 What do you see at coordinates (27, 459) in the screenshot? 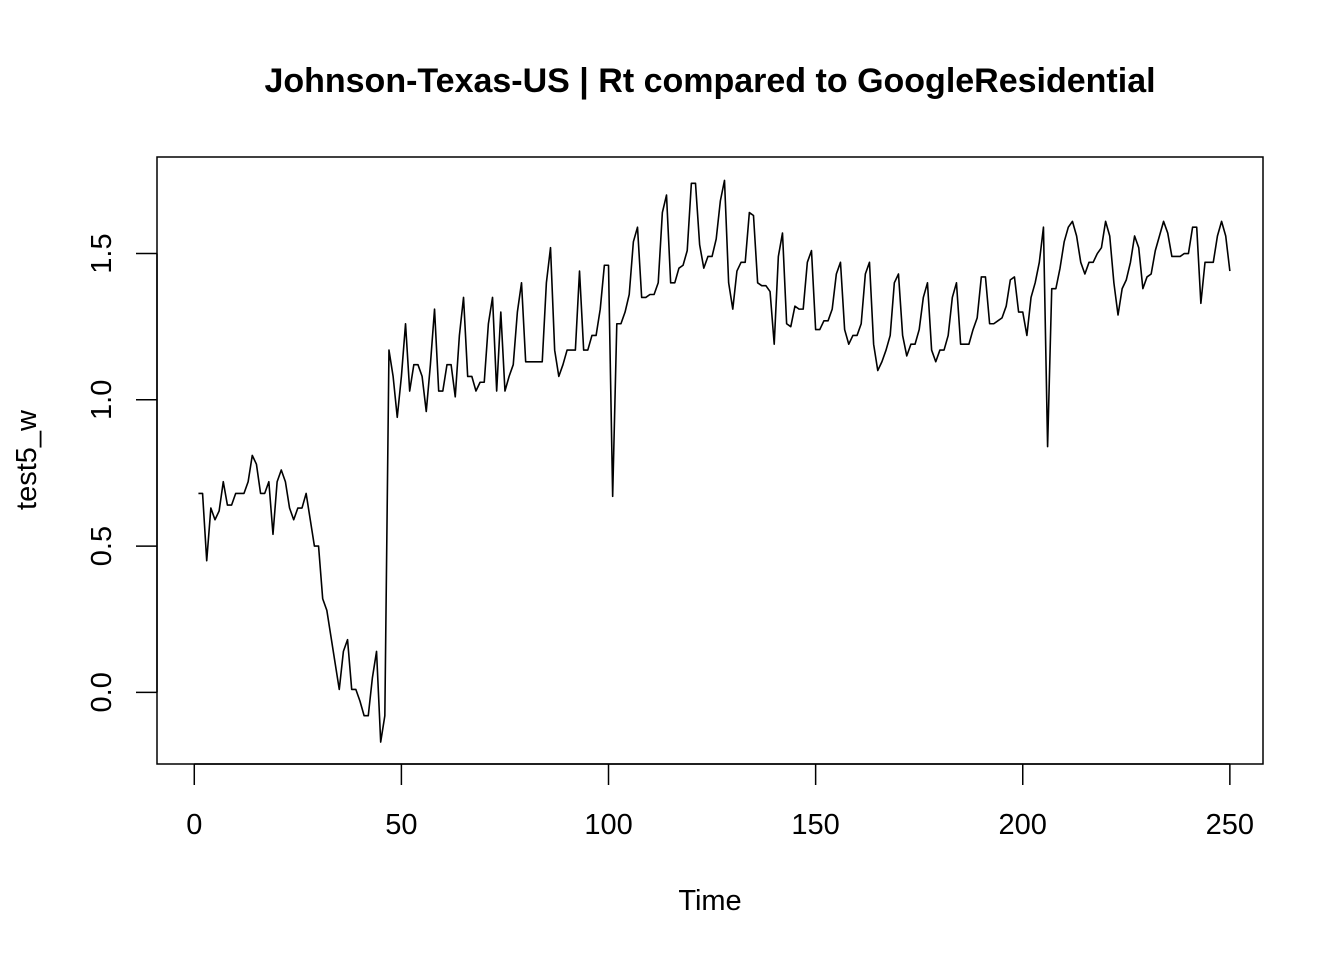
I see `y-axis-label: test5_w` at bounding box center [27, 459].